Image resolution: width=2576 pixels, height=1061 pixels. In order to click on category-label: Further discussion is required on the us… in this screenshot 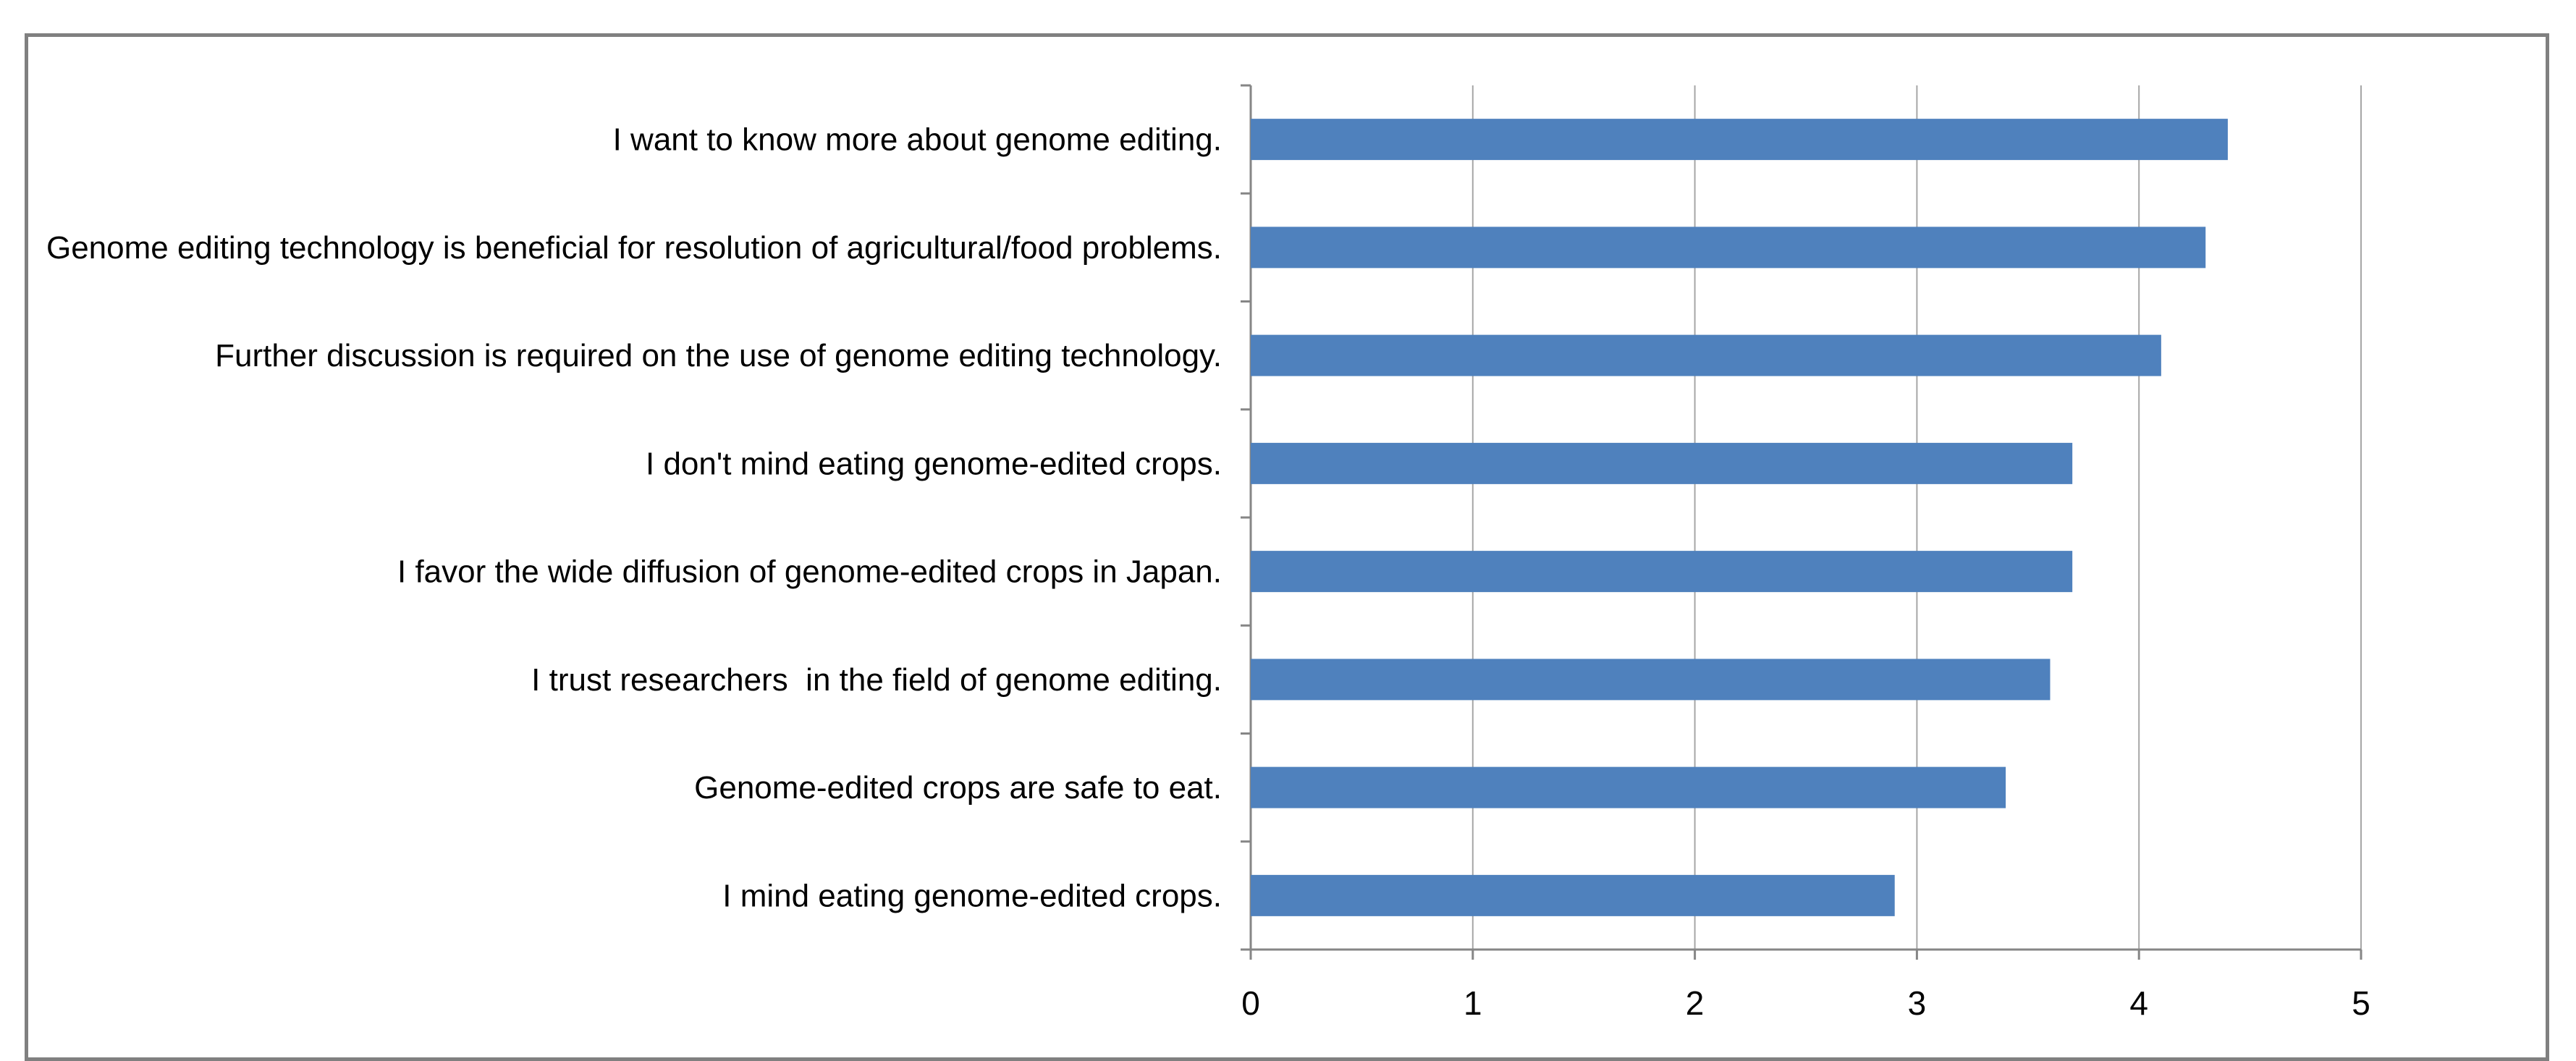, I will do `click(718, 355)`.